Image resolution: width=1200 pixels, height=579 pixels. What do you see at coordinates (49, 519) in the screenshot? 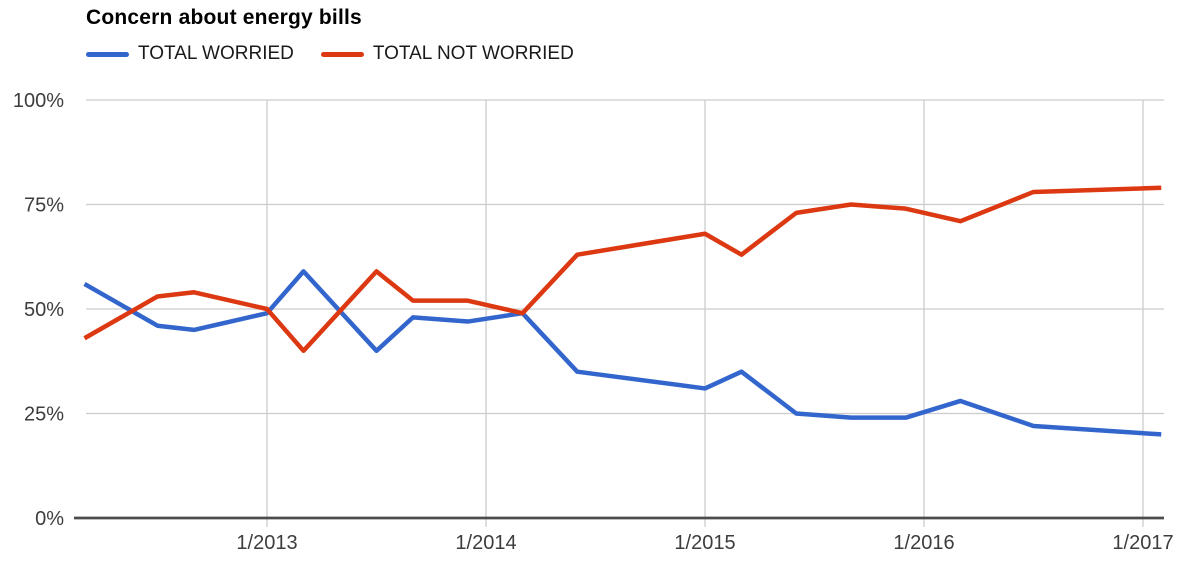
I see `y-tick-label: 0%` at bounding box center [49, 519].